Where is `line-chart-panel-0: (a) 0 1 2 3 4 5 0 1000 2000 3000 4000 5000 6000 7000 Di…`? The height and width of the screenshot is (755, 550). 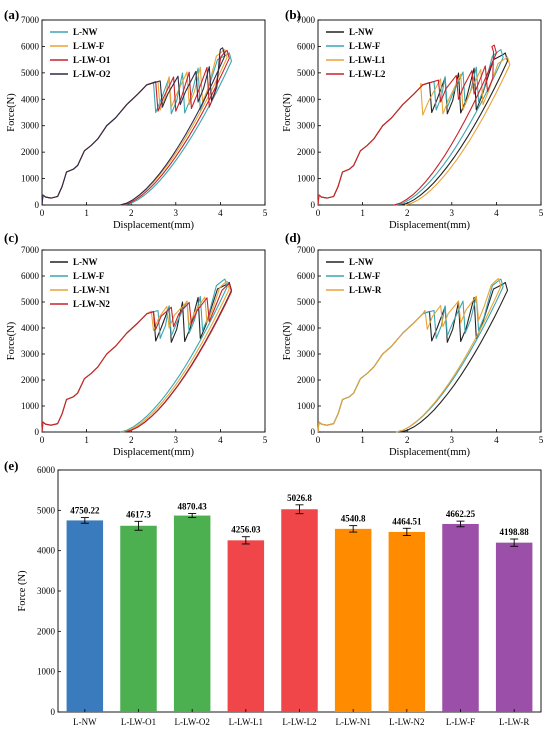
line-chart-panel-0: (a) 0 1 2 3 4 5 0 1000 2000 3000 4000 5000 6000 7000 Di… is located at coordinates (136, 119).